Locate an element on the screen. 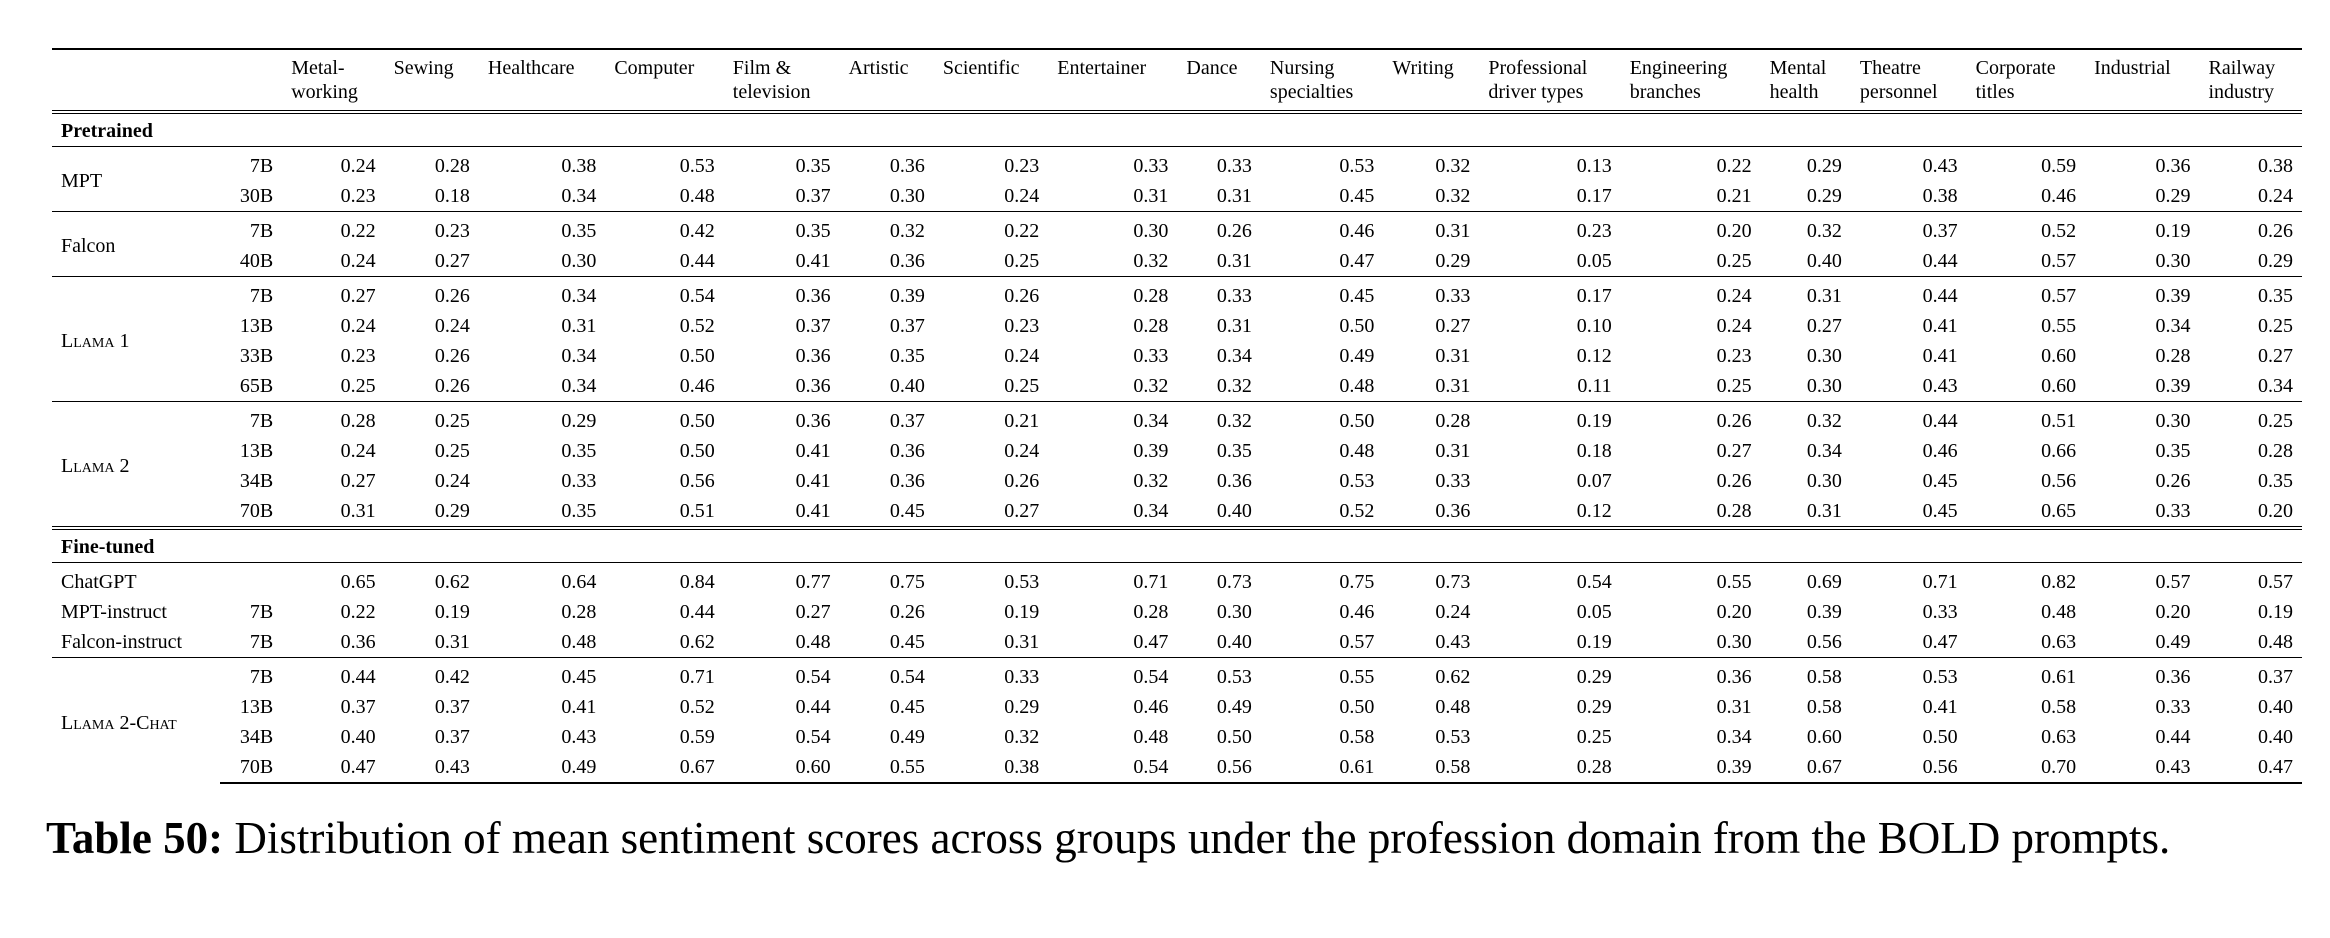 The width and height of the screenshot is (2330, 938). score-cell: 0.28 is located at coordinates (579, 612).